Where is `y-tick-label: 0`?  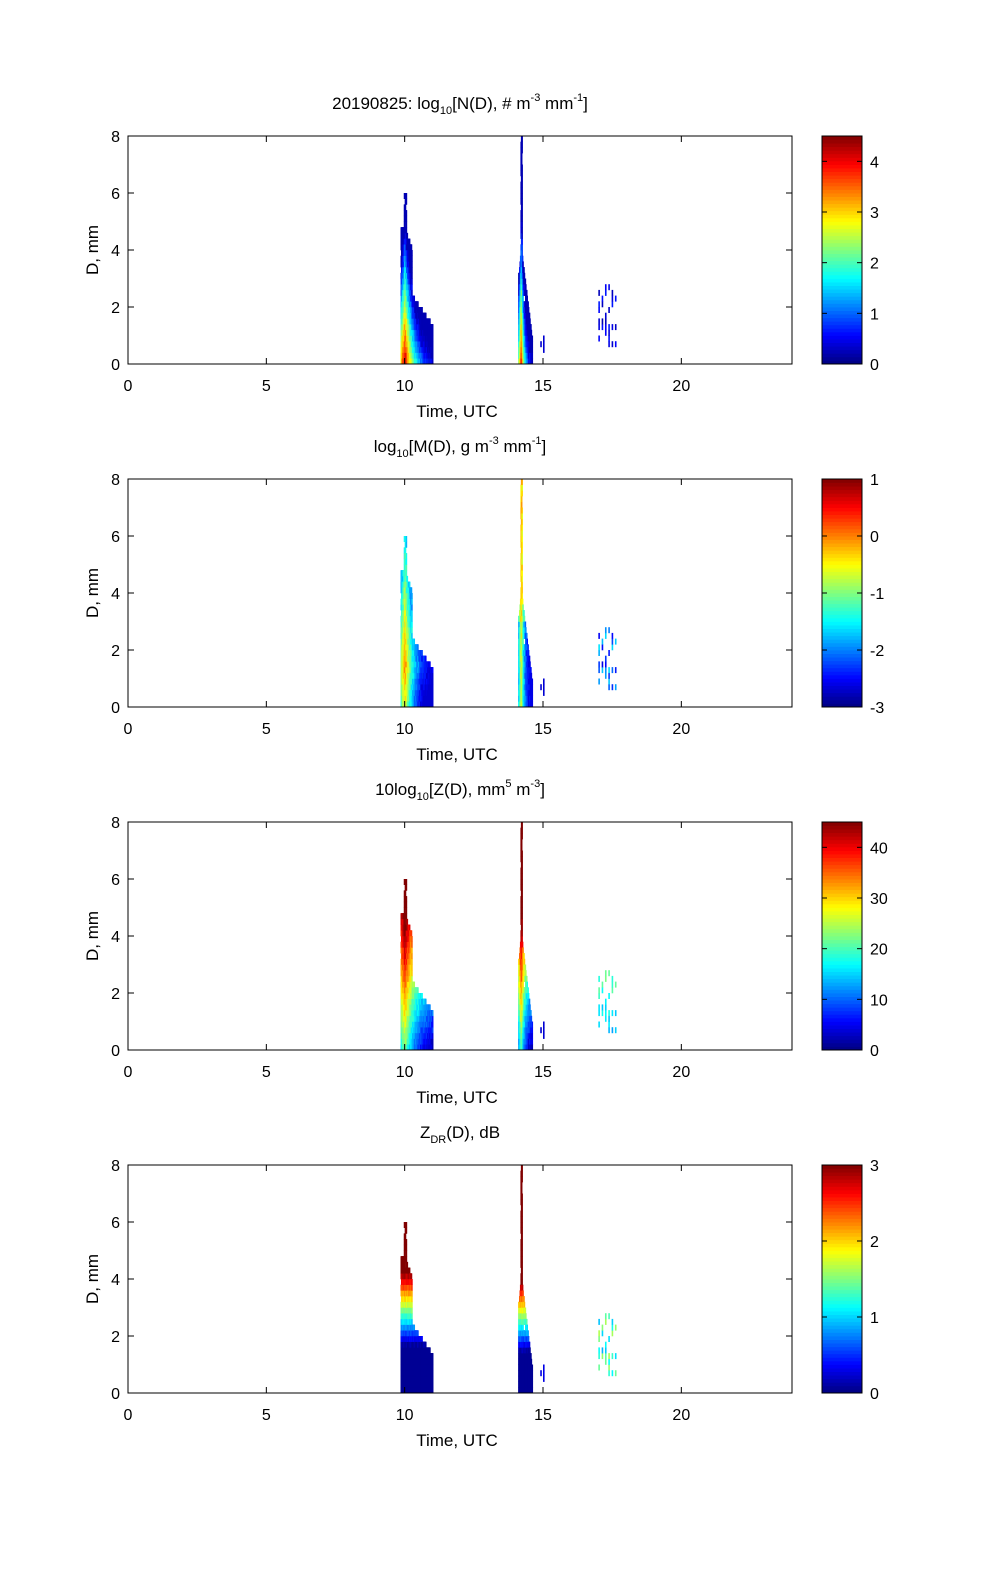
y-tick-label: 0 is located at coordinates (115, 708).